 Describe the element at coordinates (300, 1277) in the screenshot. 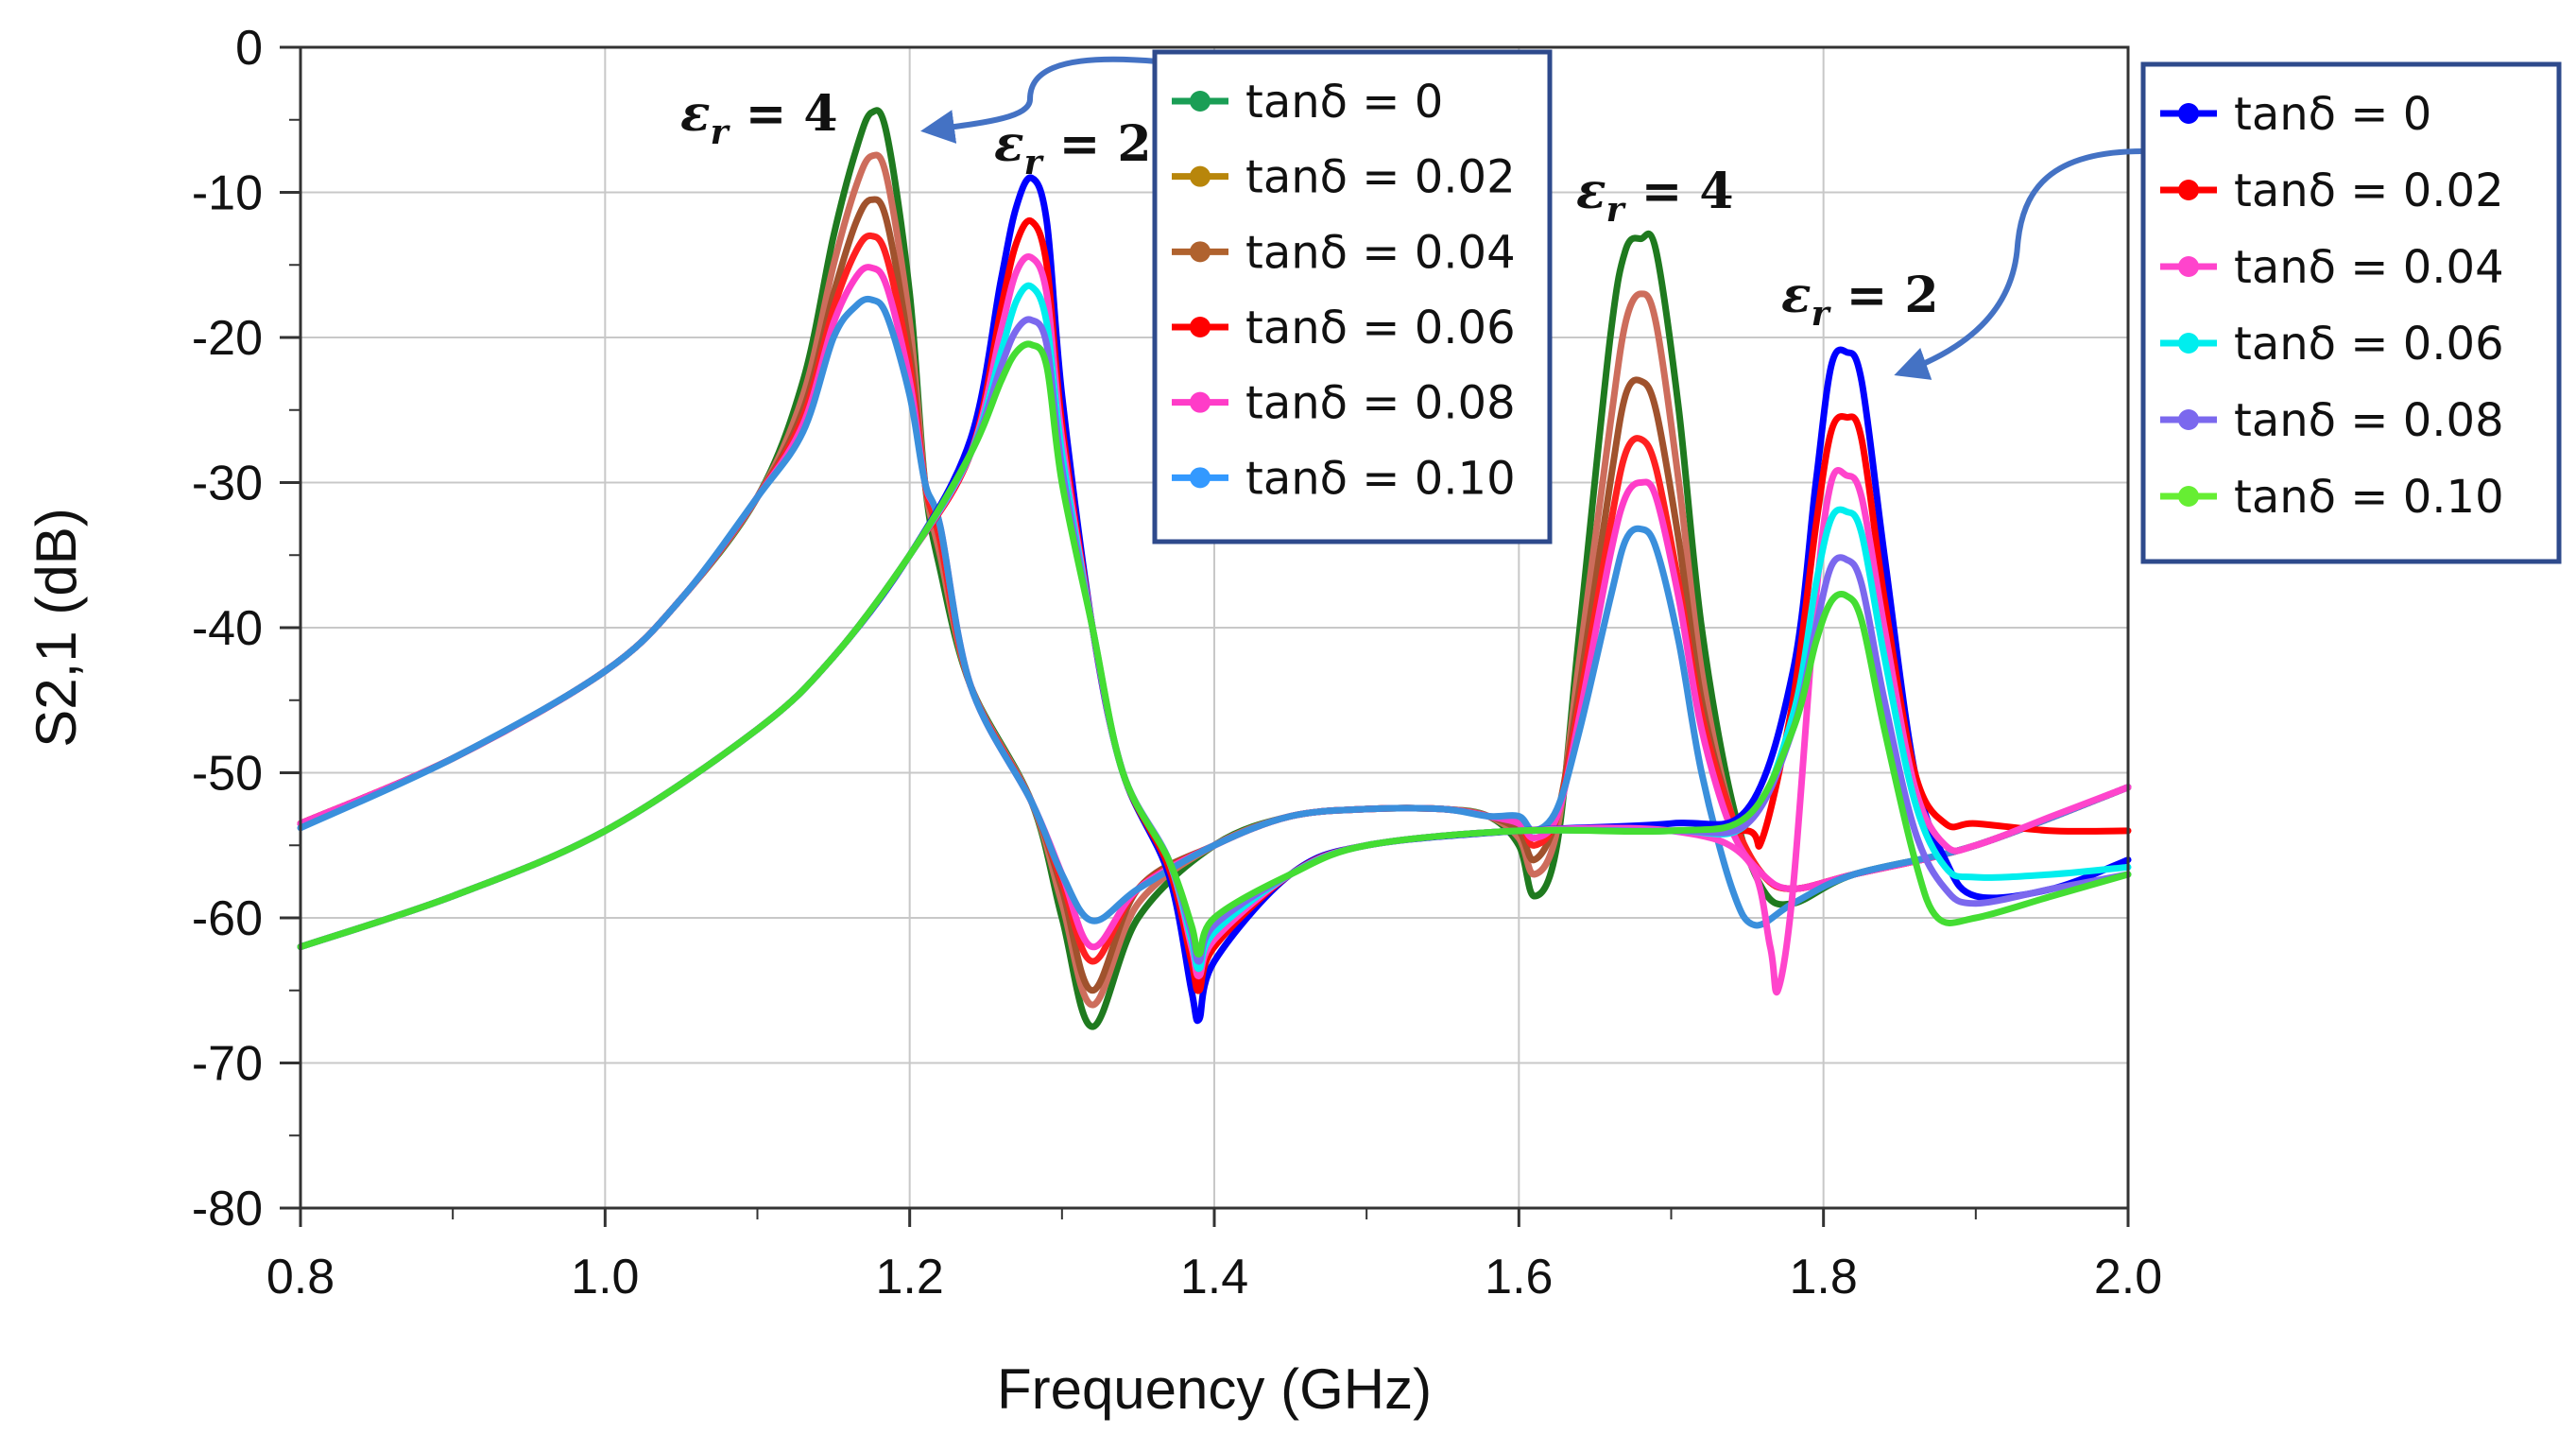

I see `x-tick-label: 0.8` at that location.